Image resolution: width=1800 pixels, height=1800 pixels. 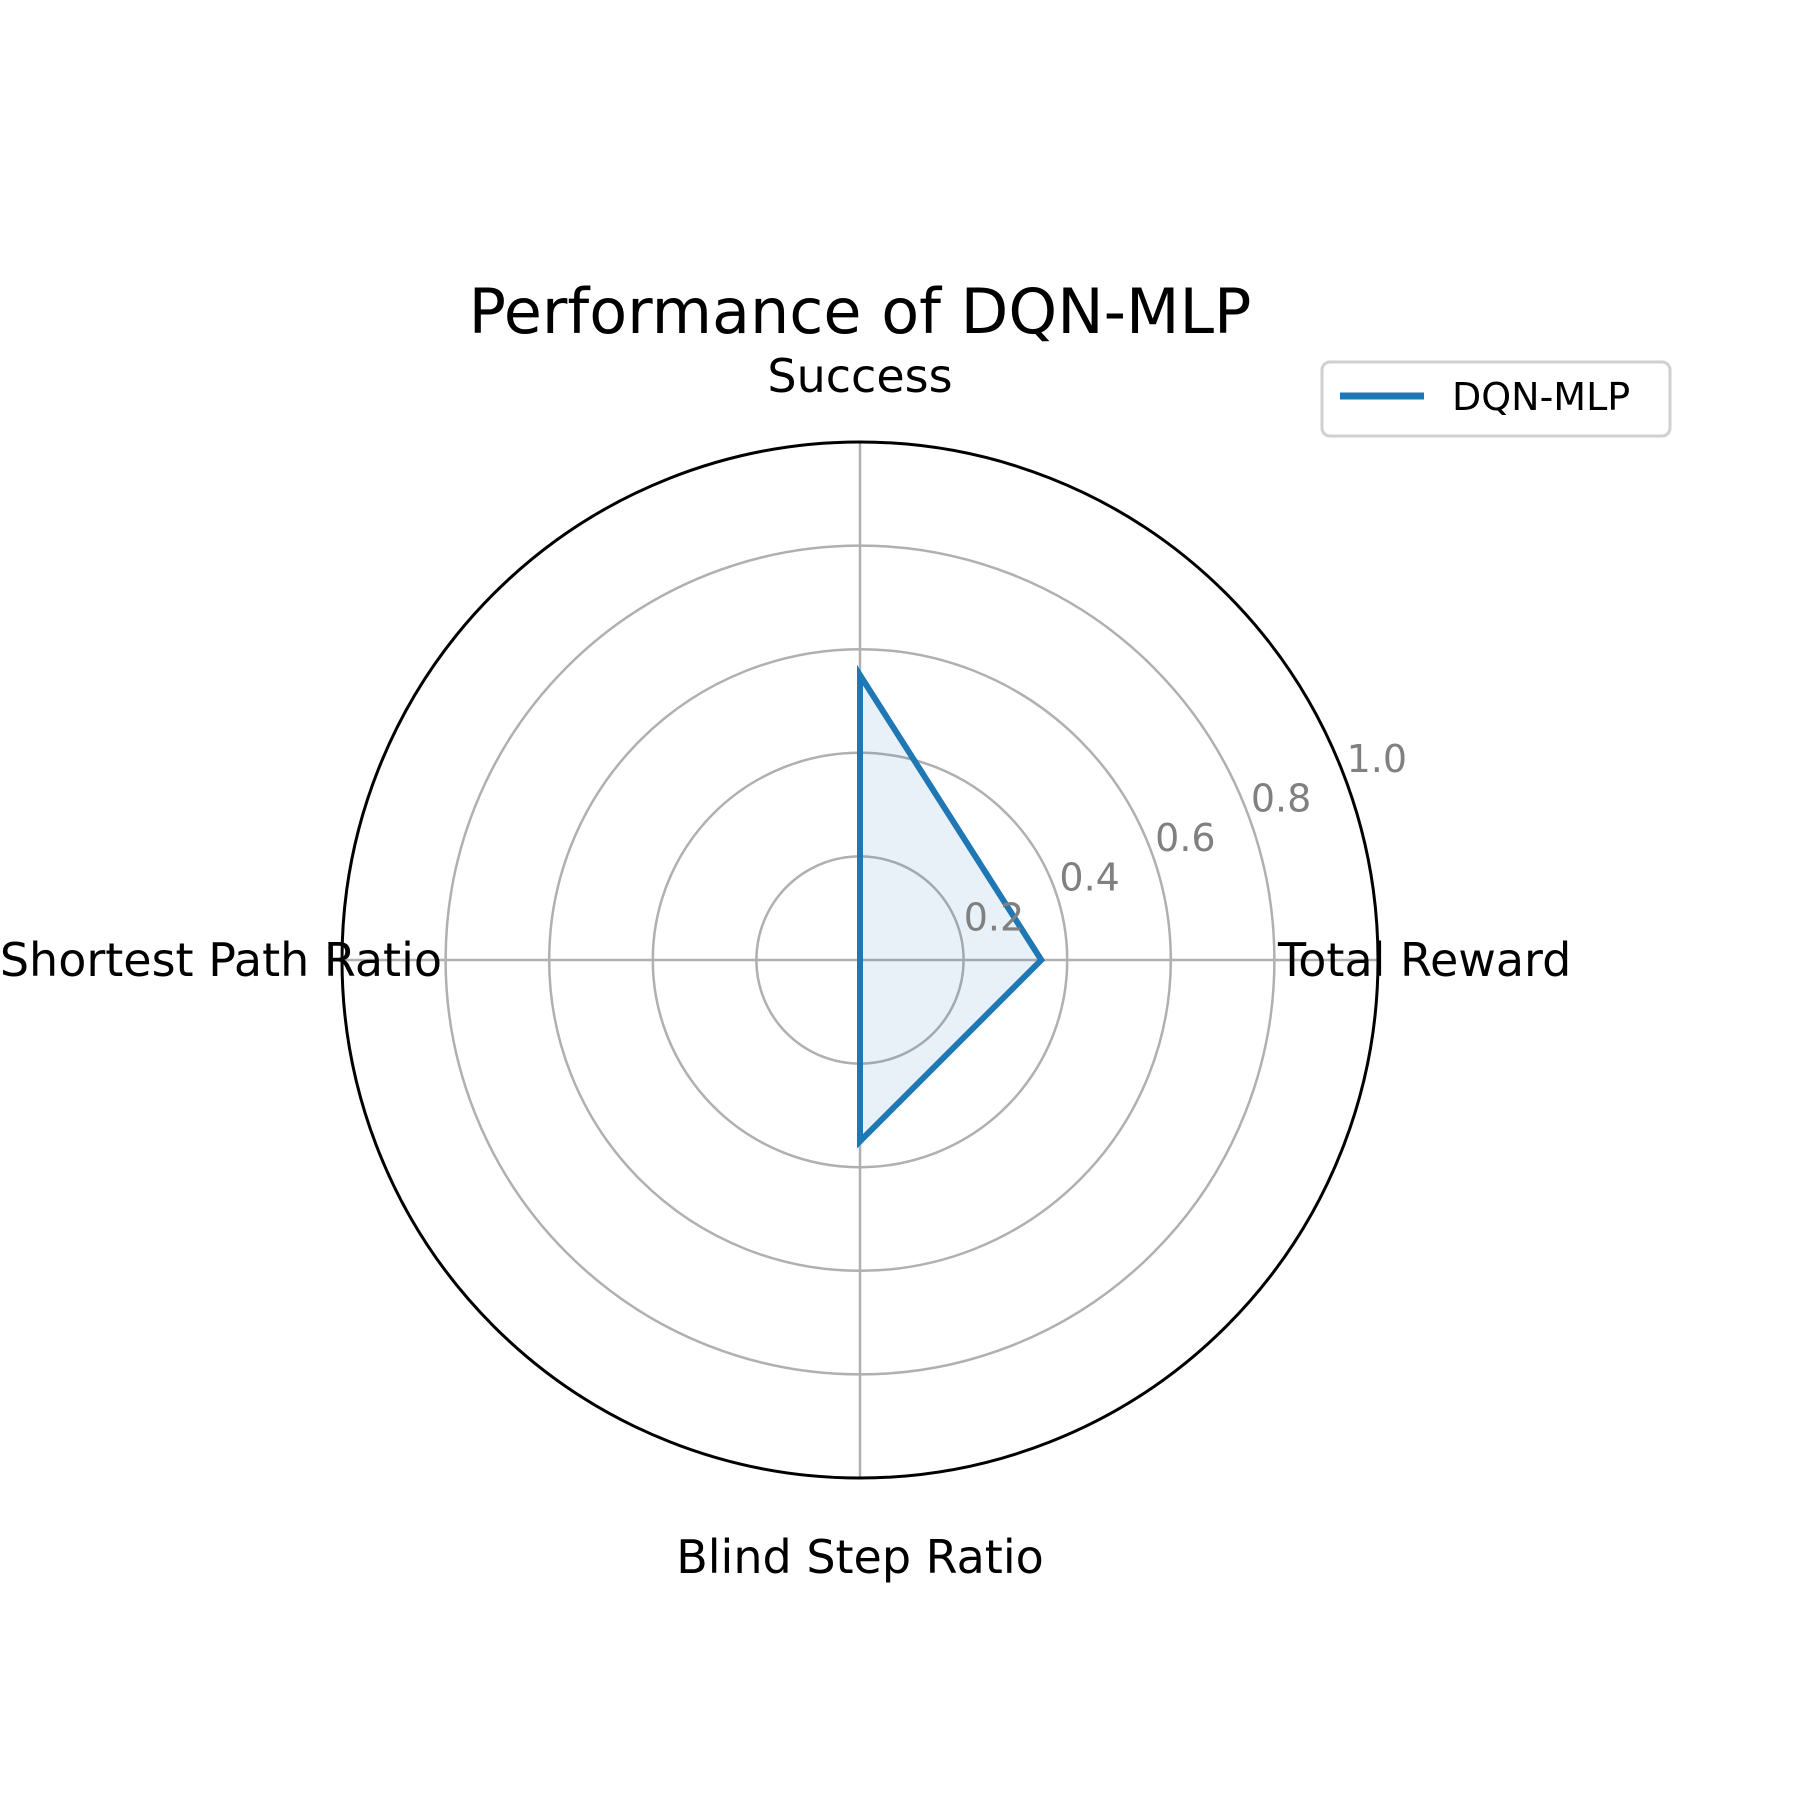 What do you see at coordinates (1377, 759) in the screenshot?
I see `r-tick-label: 1.0` at bounding box center [1377, 759].